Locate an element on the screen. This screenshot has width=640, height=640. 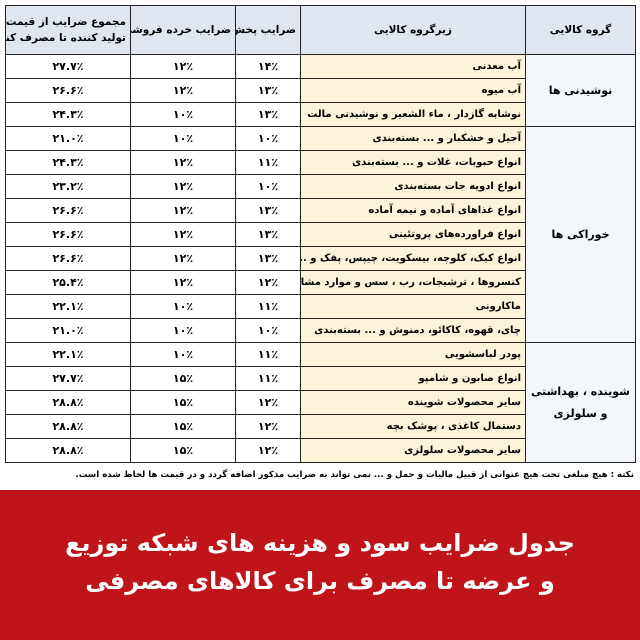
group-cell: خوراکی ها is located at coordinates (580, 234).